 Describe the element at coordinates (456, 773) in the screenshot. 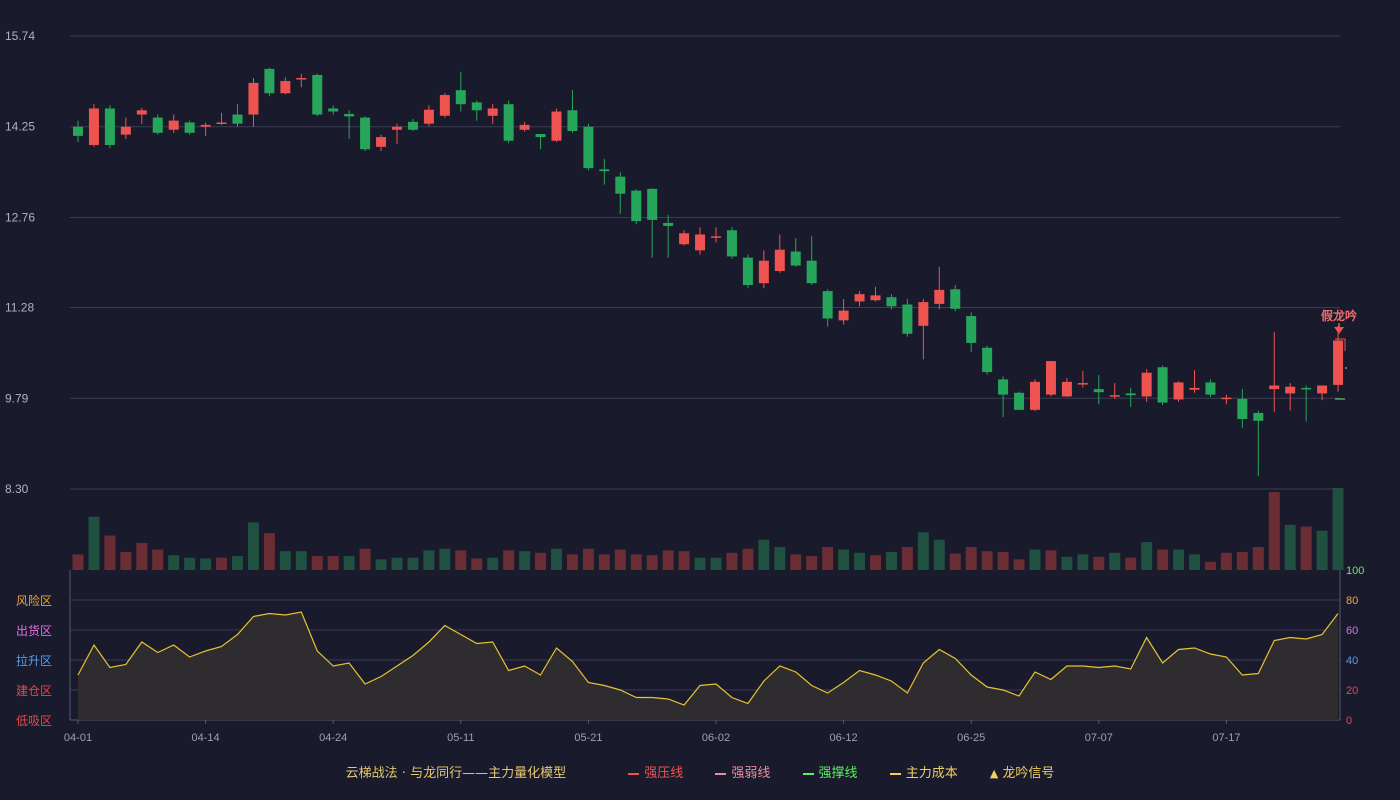

I see `legend-title: 云梯战法 · 与龙同行——主力量化模型` at that location.